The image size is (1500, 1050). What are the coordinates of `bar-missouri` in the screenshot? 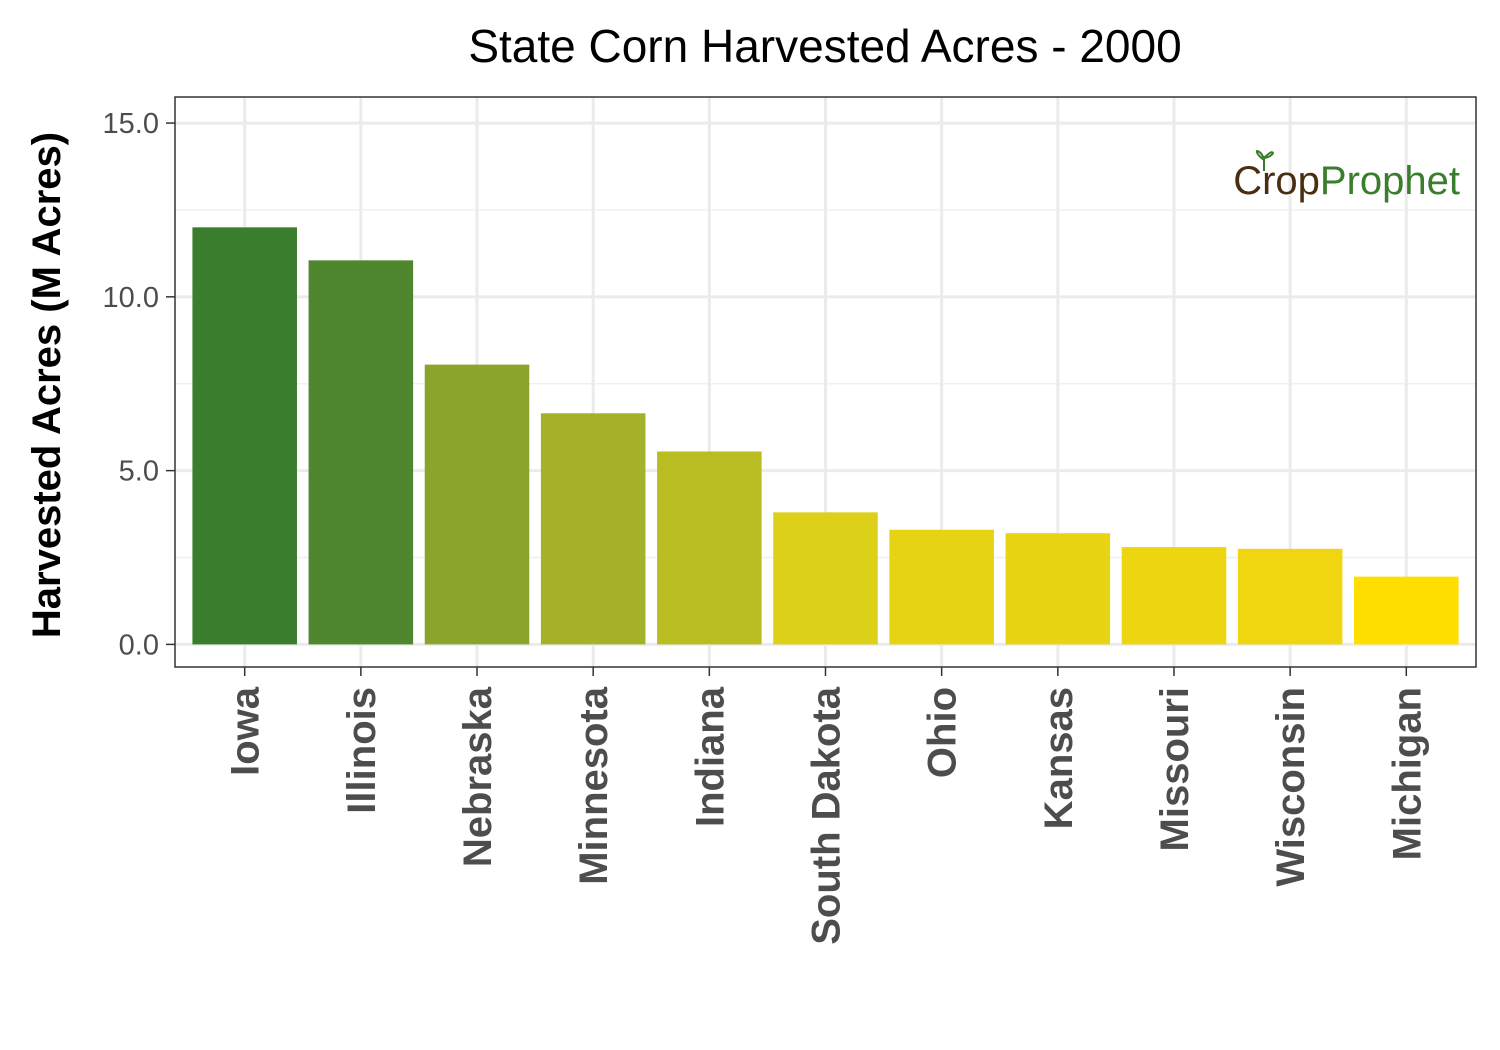 It's located at (1174, 596).